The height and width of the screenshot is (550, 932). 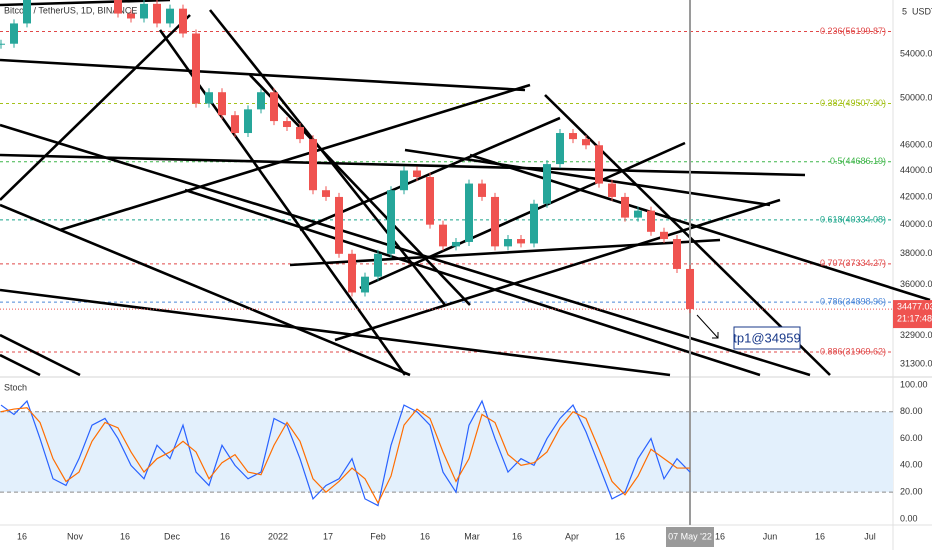 I want to click on price-tag, so click(x=912, y=314).